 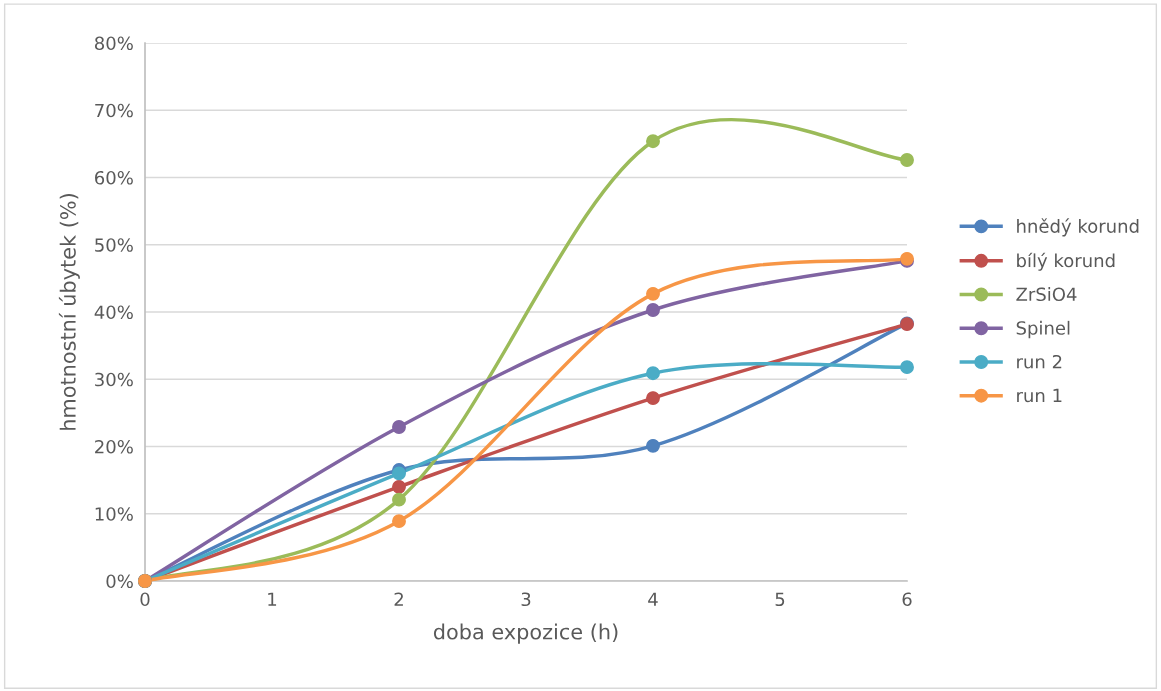 What do you see at coordinates (1066, 261) in the screenshot?
I see `legend-label: bílý korund` at bounding box center [1066, 261].